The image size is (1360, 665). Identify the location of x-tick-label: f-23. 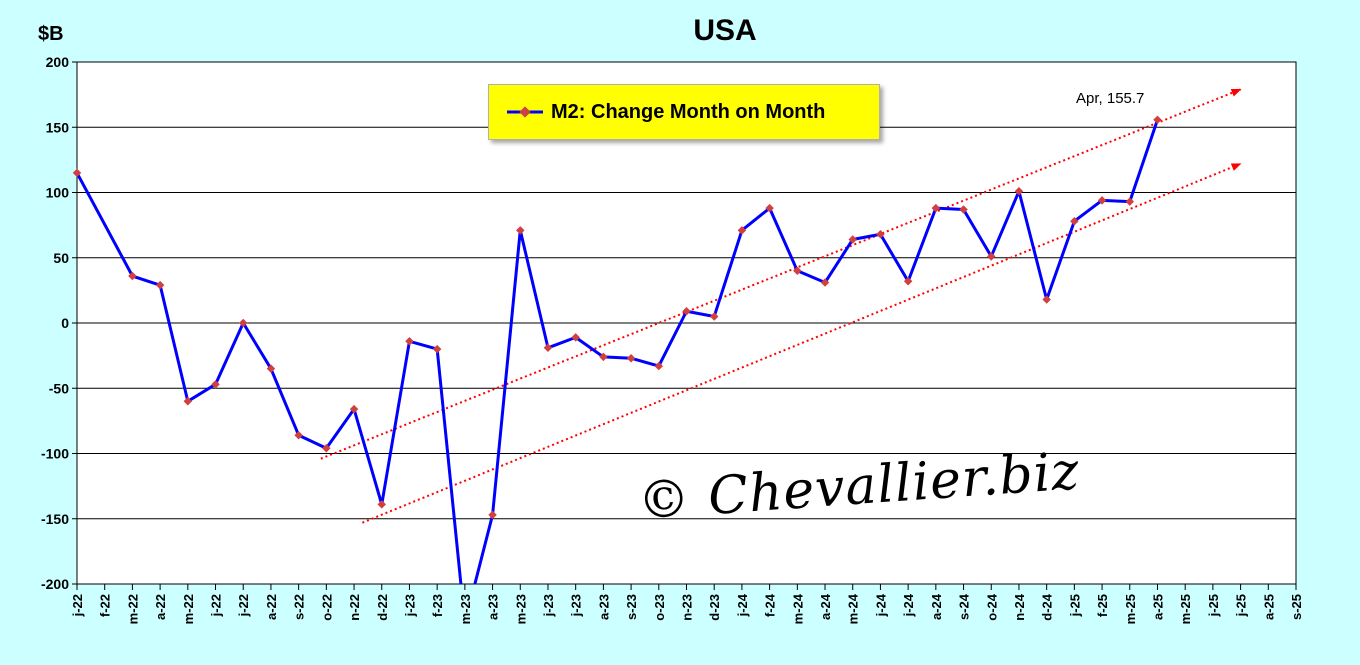
(437, 605).